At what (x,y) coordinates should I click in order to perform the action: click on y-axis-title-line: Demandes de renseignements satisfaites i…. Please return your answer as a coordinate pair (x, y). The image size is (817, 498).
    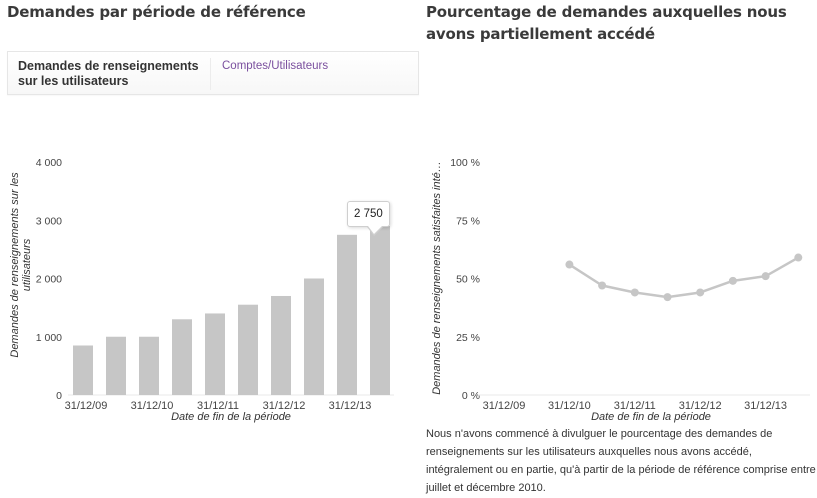
    Looking at the image, I should click on (437, 278).